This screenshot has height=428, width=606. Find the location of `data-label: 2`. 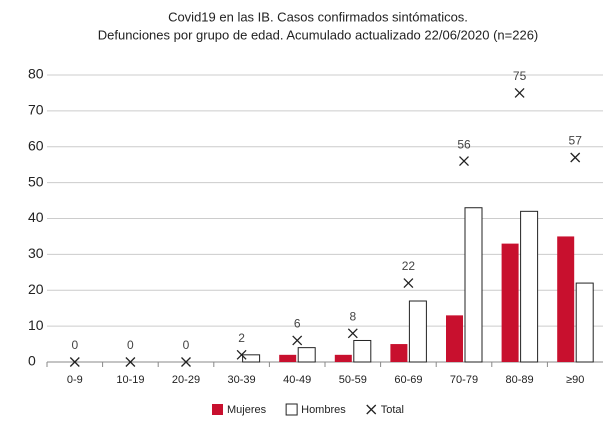

data-label: 2 is located at coordinates (241, 338).